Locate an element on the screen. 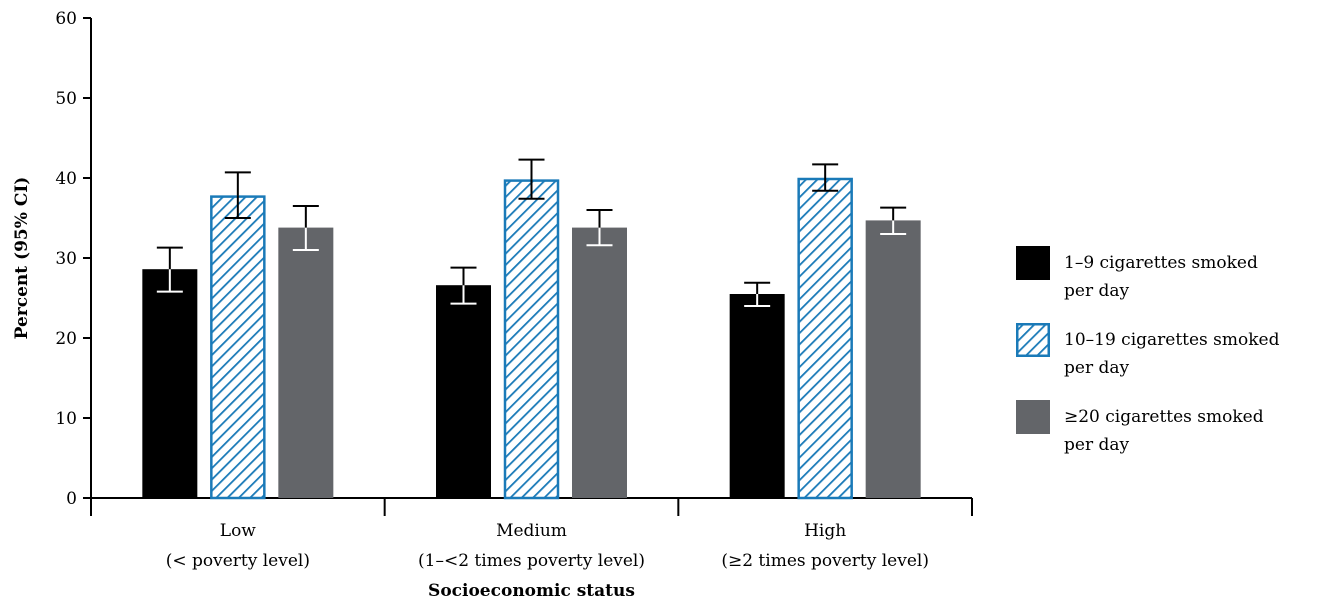  x-category-sublabel: (1–<2 times poverty level) is located at coordinates (531, 561).